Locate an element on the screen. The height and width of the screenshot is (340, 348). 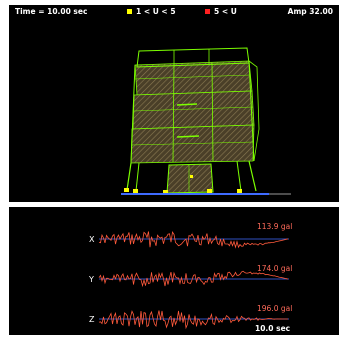
time-readout: Time = 10.00 sec is located at coordinates (51, 11).